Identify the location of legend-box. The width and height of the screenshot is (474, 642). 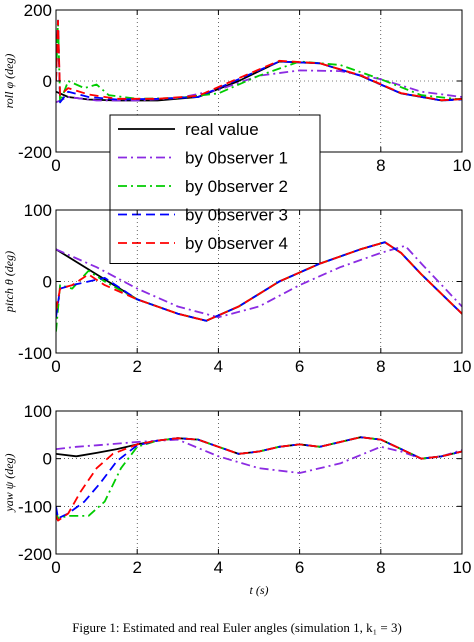
(215, 189).